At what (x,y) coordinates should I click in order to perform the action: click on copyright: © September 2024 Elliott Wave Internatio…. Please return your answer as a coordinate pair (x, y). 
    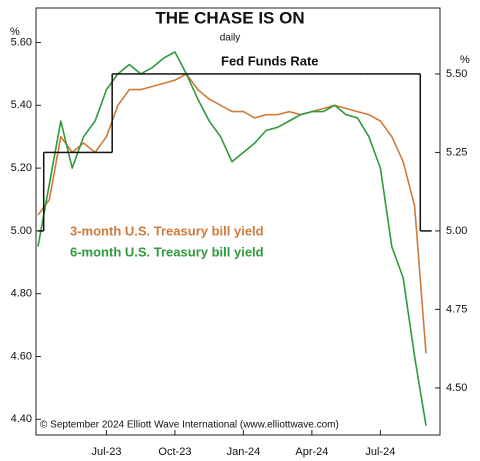
    Looking at the image, I should click on (189, 425).